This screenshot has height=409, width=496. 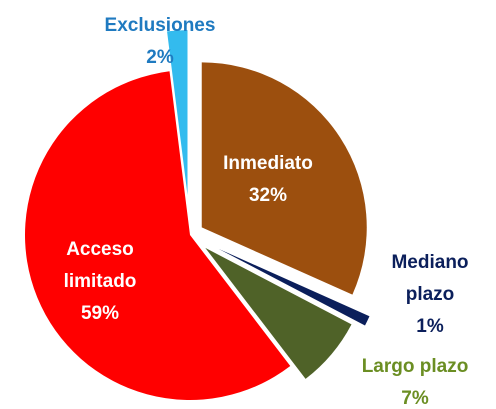 What do you see at coordinates (160, 42) in the screenshot?
I see `slice-label: Exclusiones 2%` at bounding box center [160, 42].